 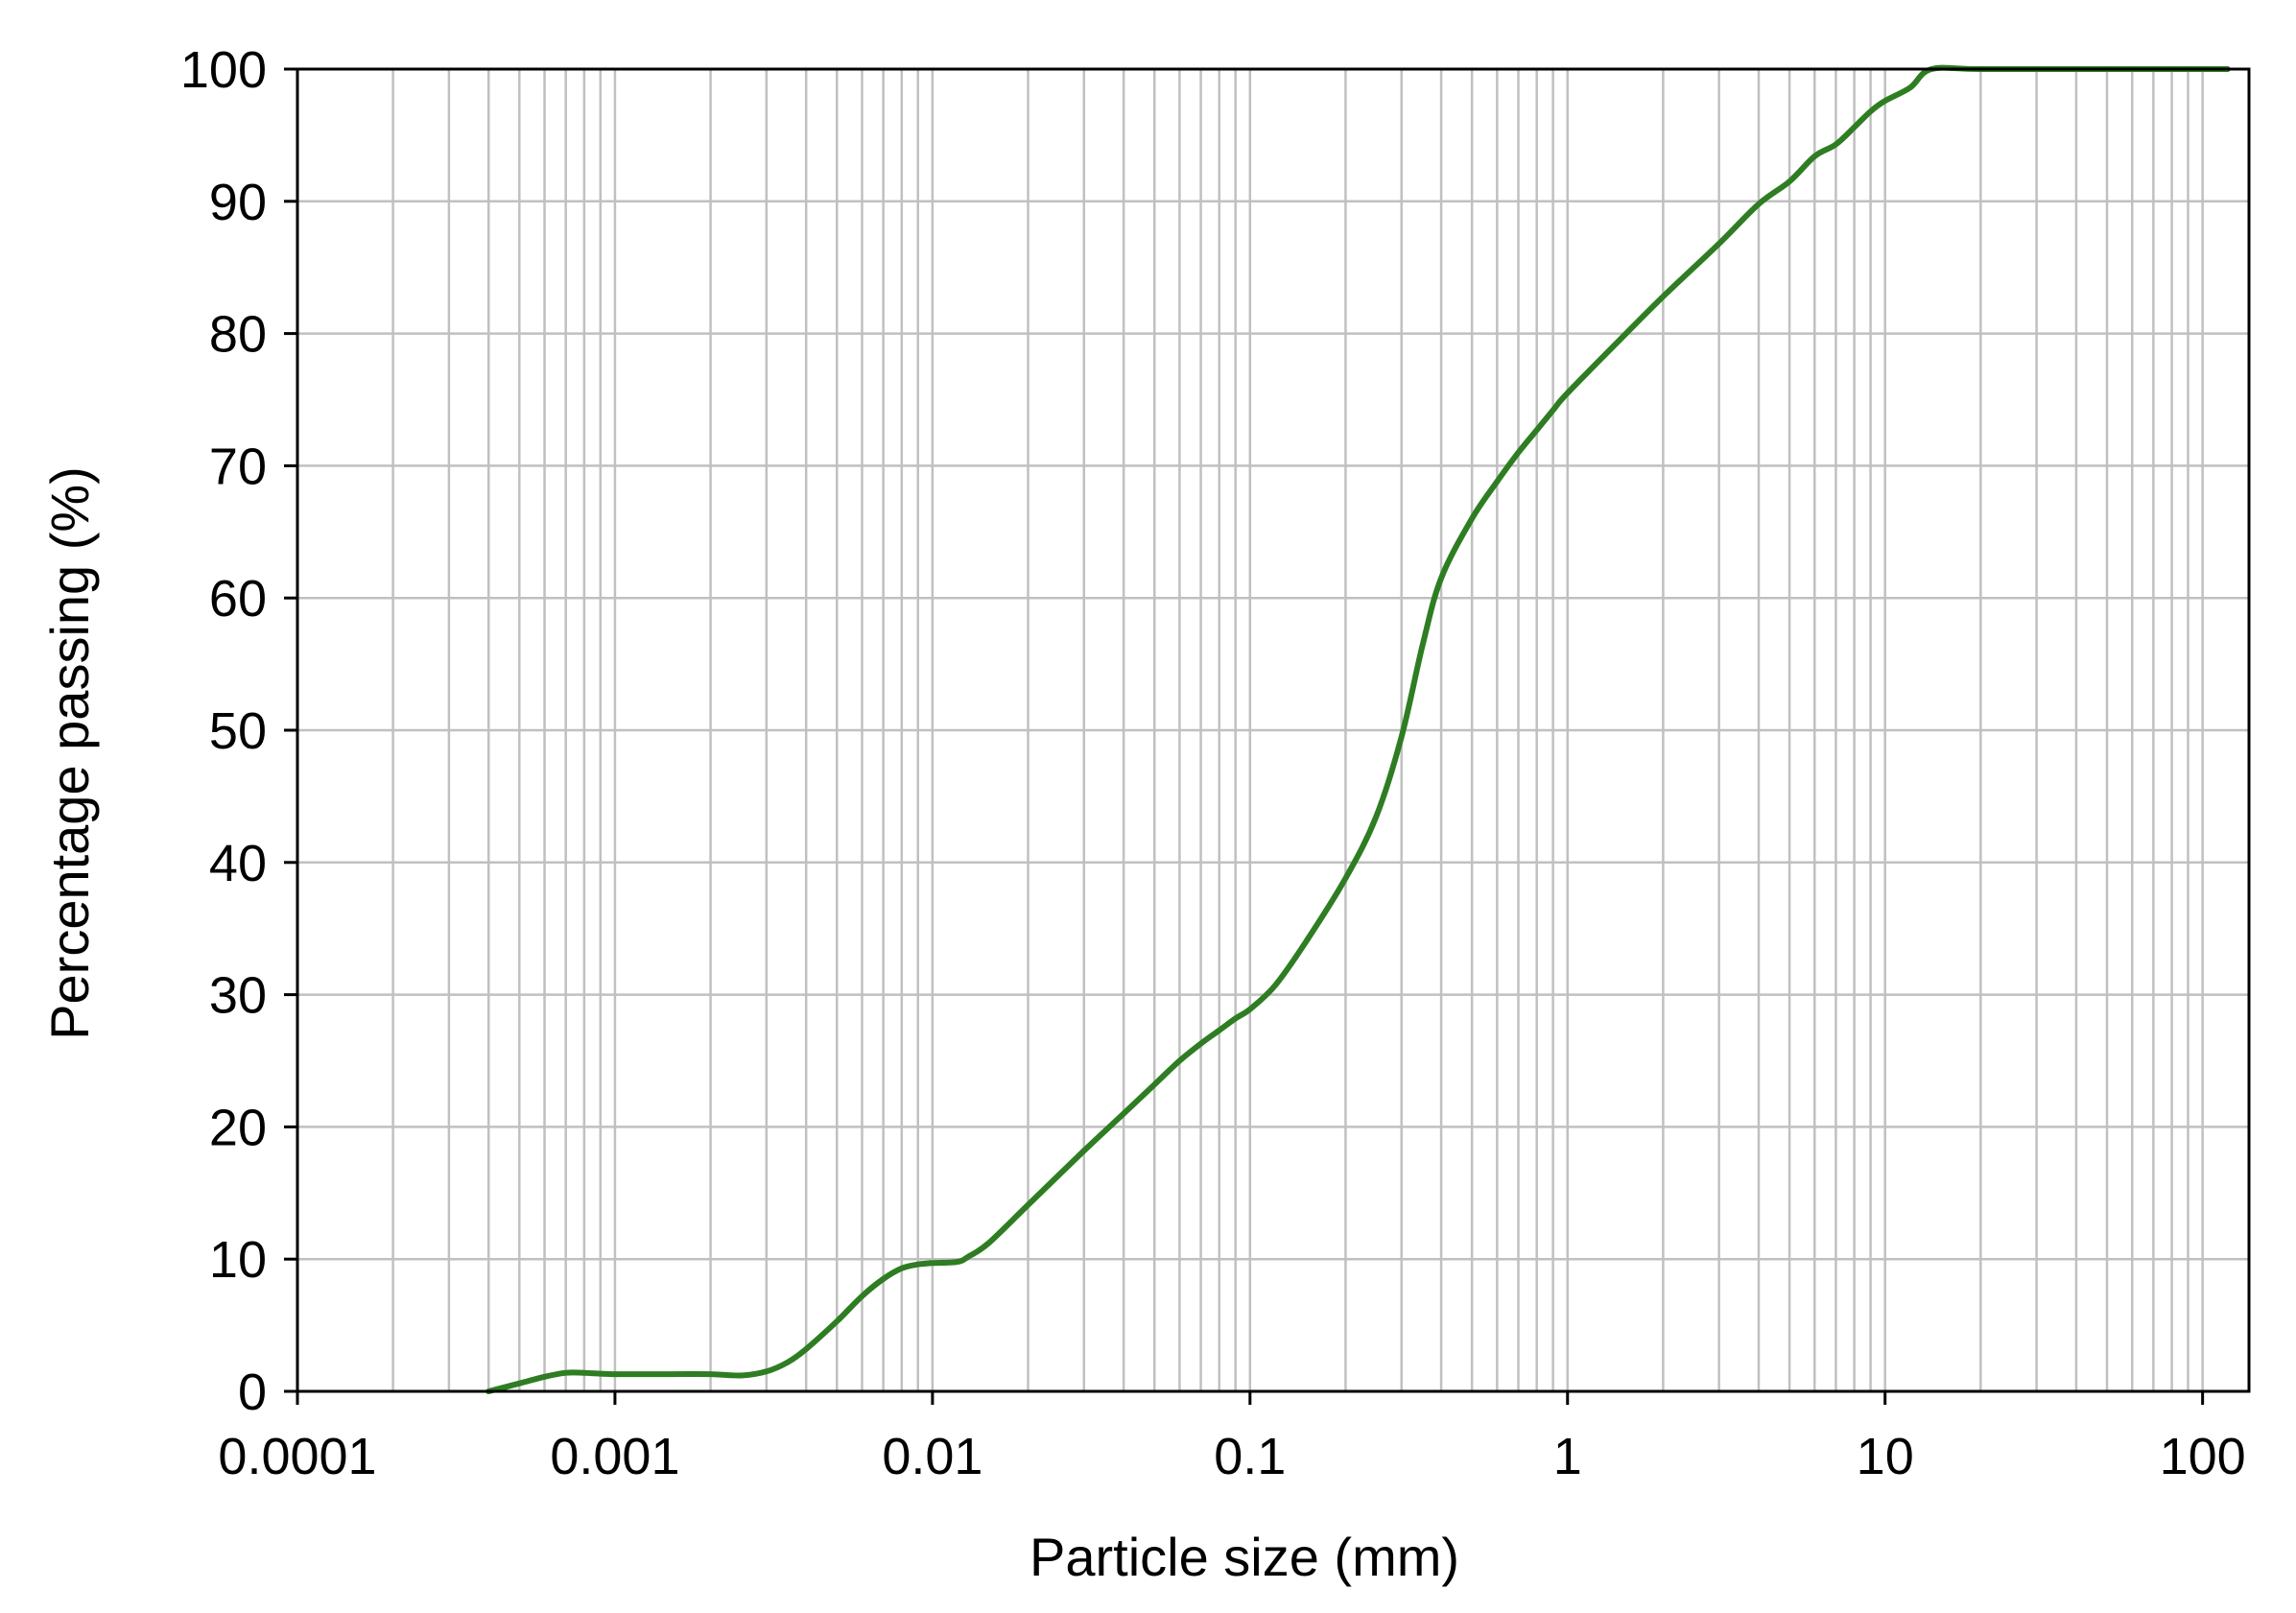 I want to click on y-tick-label: 100, so click(x=223, y=70).